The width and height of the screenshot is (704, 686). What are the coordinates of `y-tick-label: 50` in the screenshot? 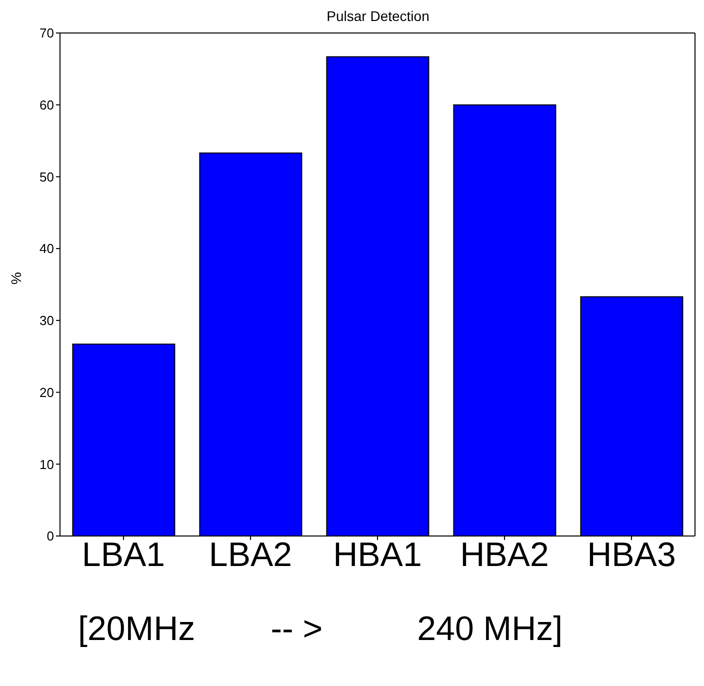 It's located at (47, 176).